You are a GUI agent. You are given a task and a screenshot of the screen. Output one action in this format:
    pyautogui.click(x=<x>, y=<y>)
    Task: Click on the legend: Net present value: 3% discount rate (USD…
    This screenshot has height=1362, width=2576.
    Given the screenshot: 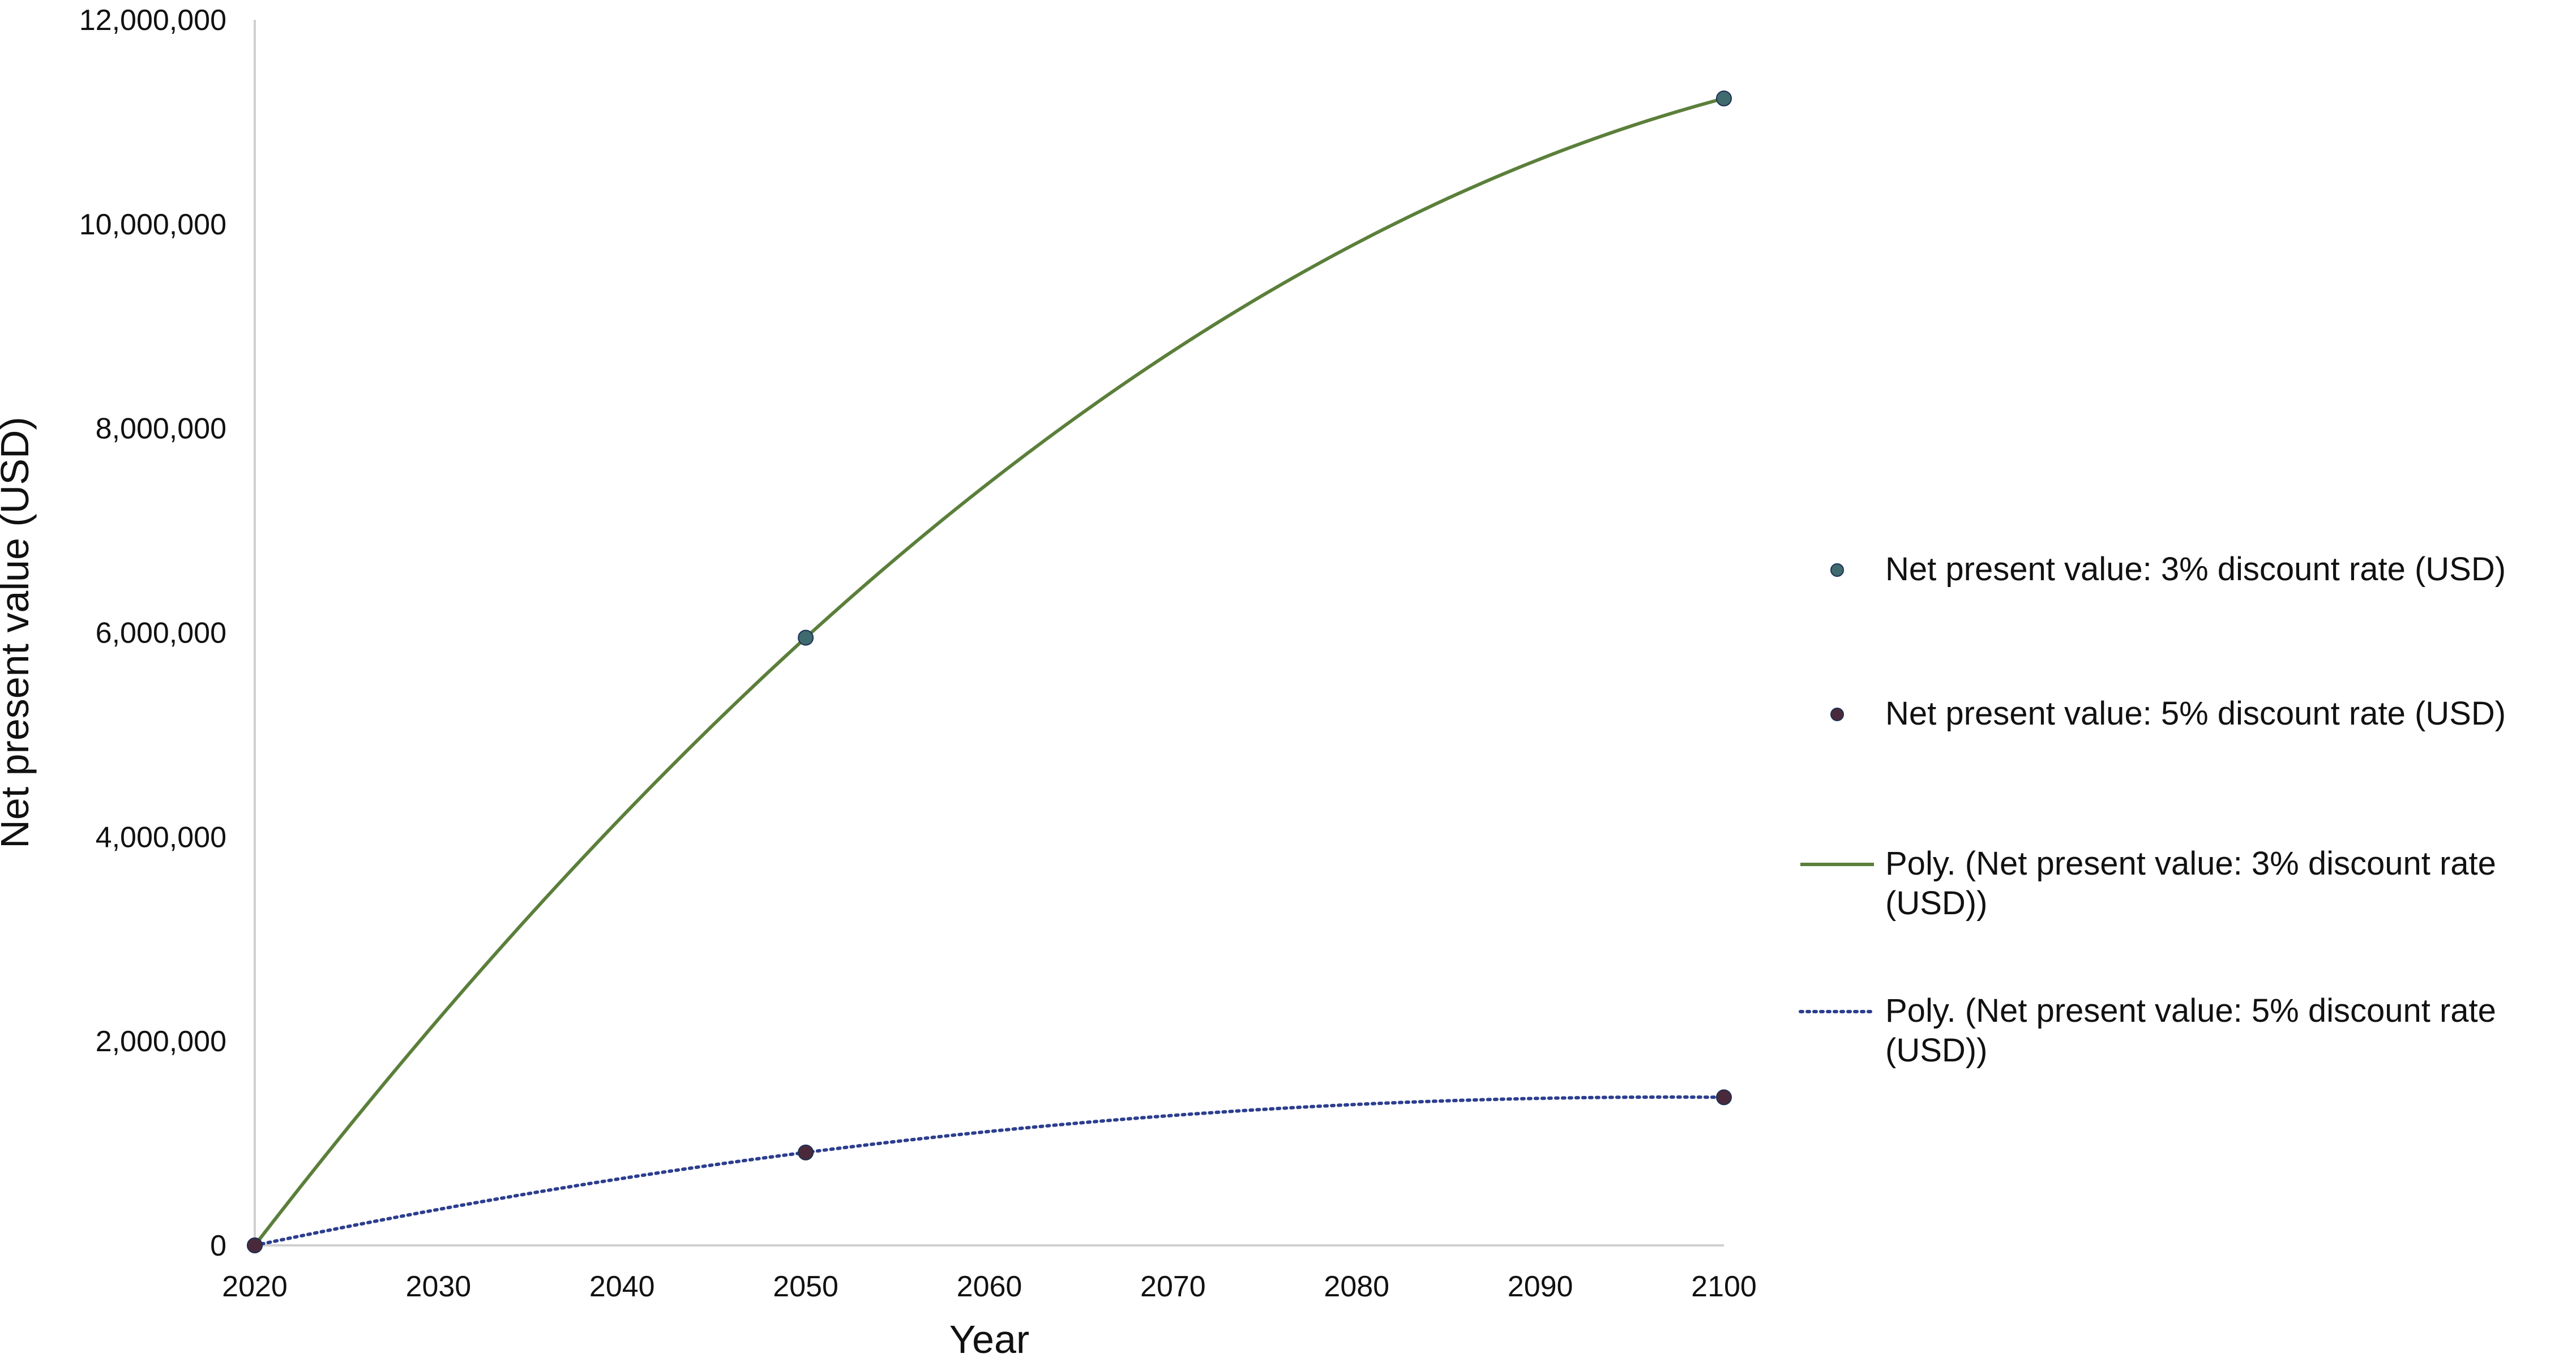 What is the action you would take?
    pyautogui.click(x=2152, y=810)
    